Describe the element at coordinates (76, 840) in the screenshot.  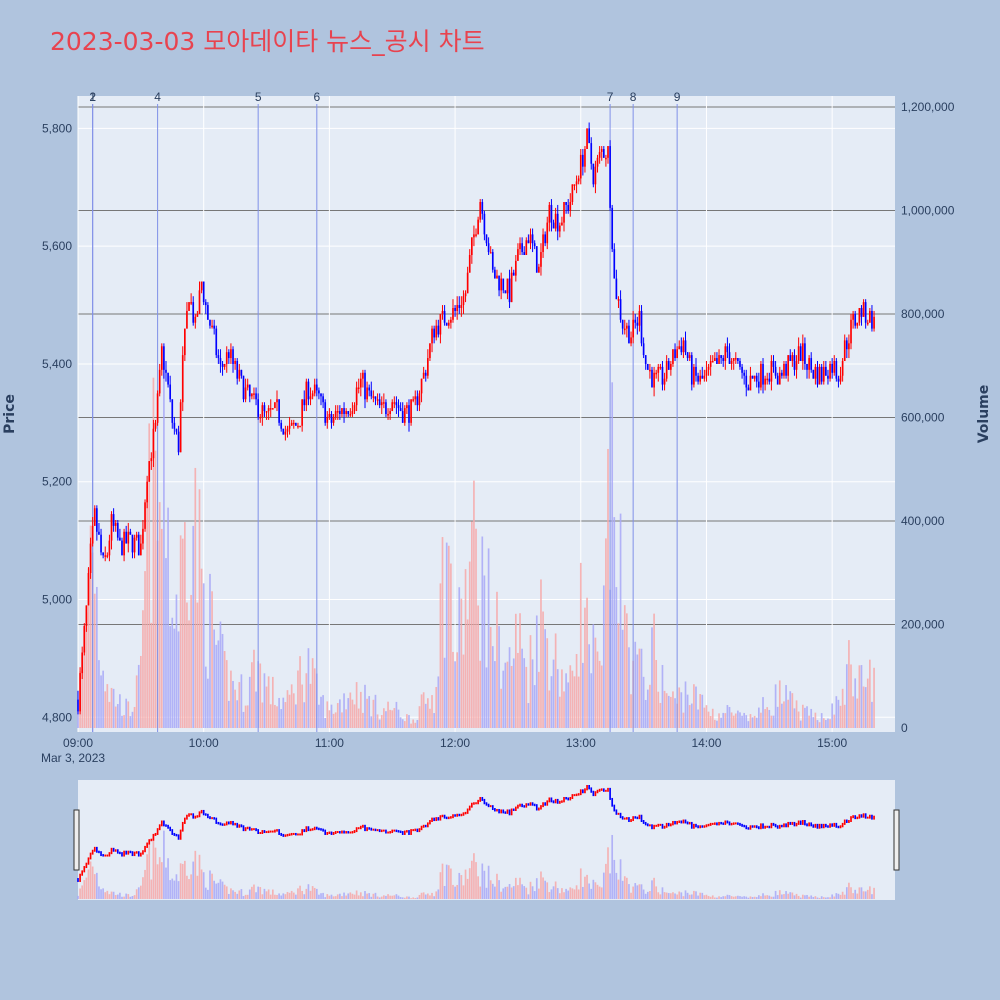
I see `range-slider-left-handle` at that location.